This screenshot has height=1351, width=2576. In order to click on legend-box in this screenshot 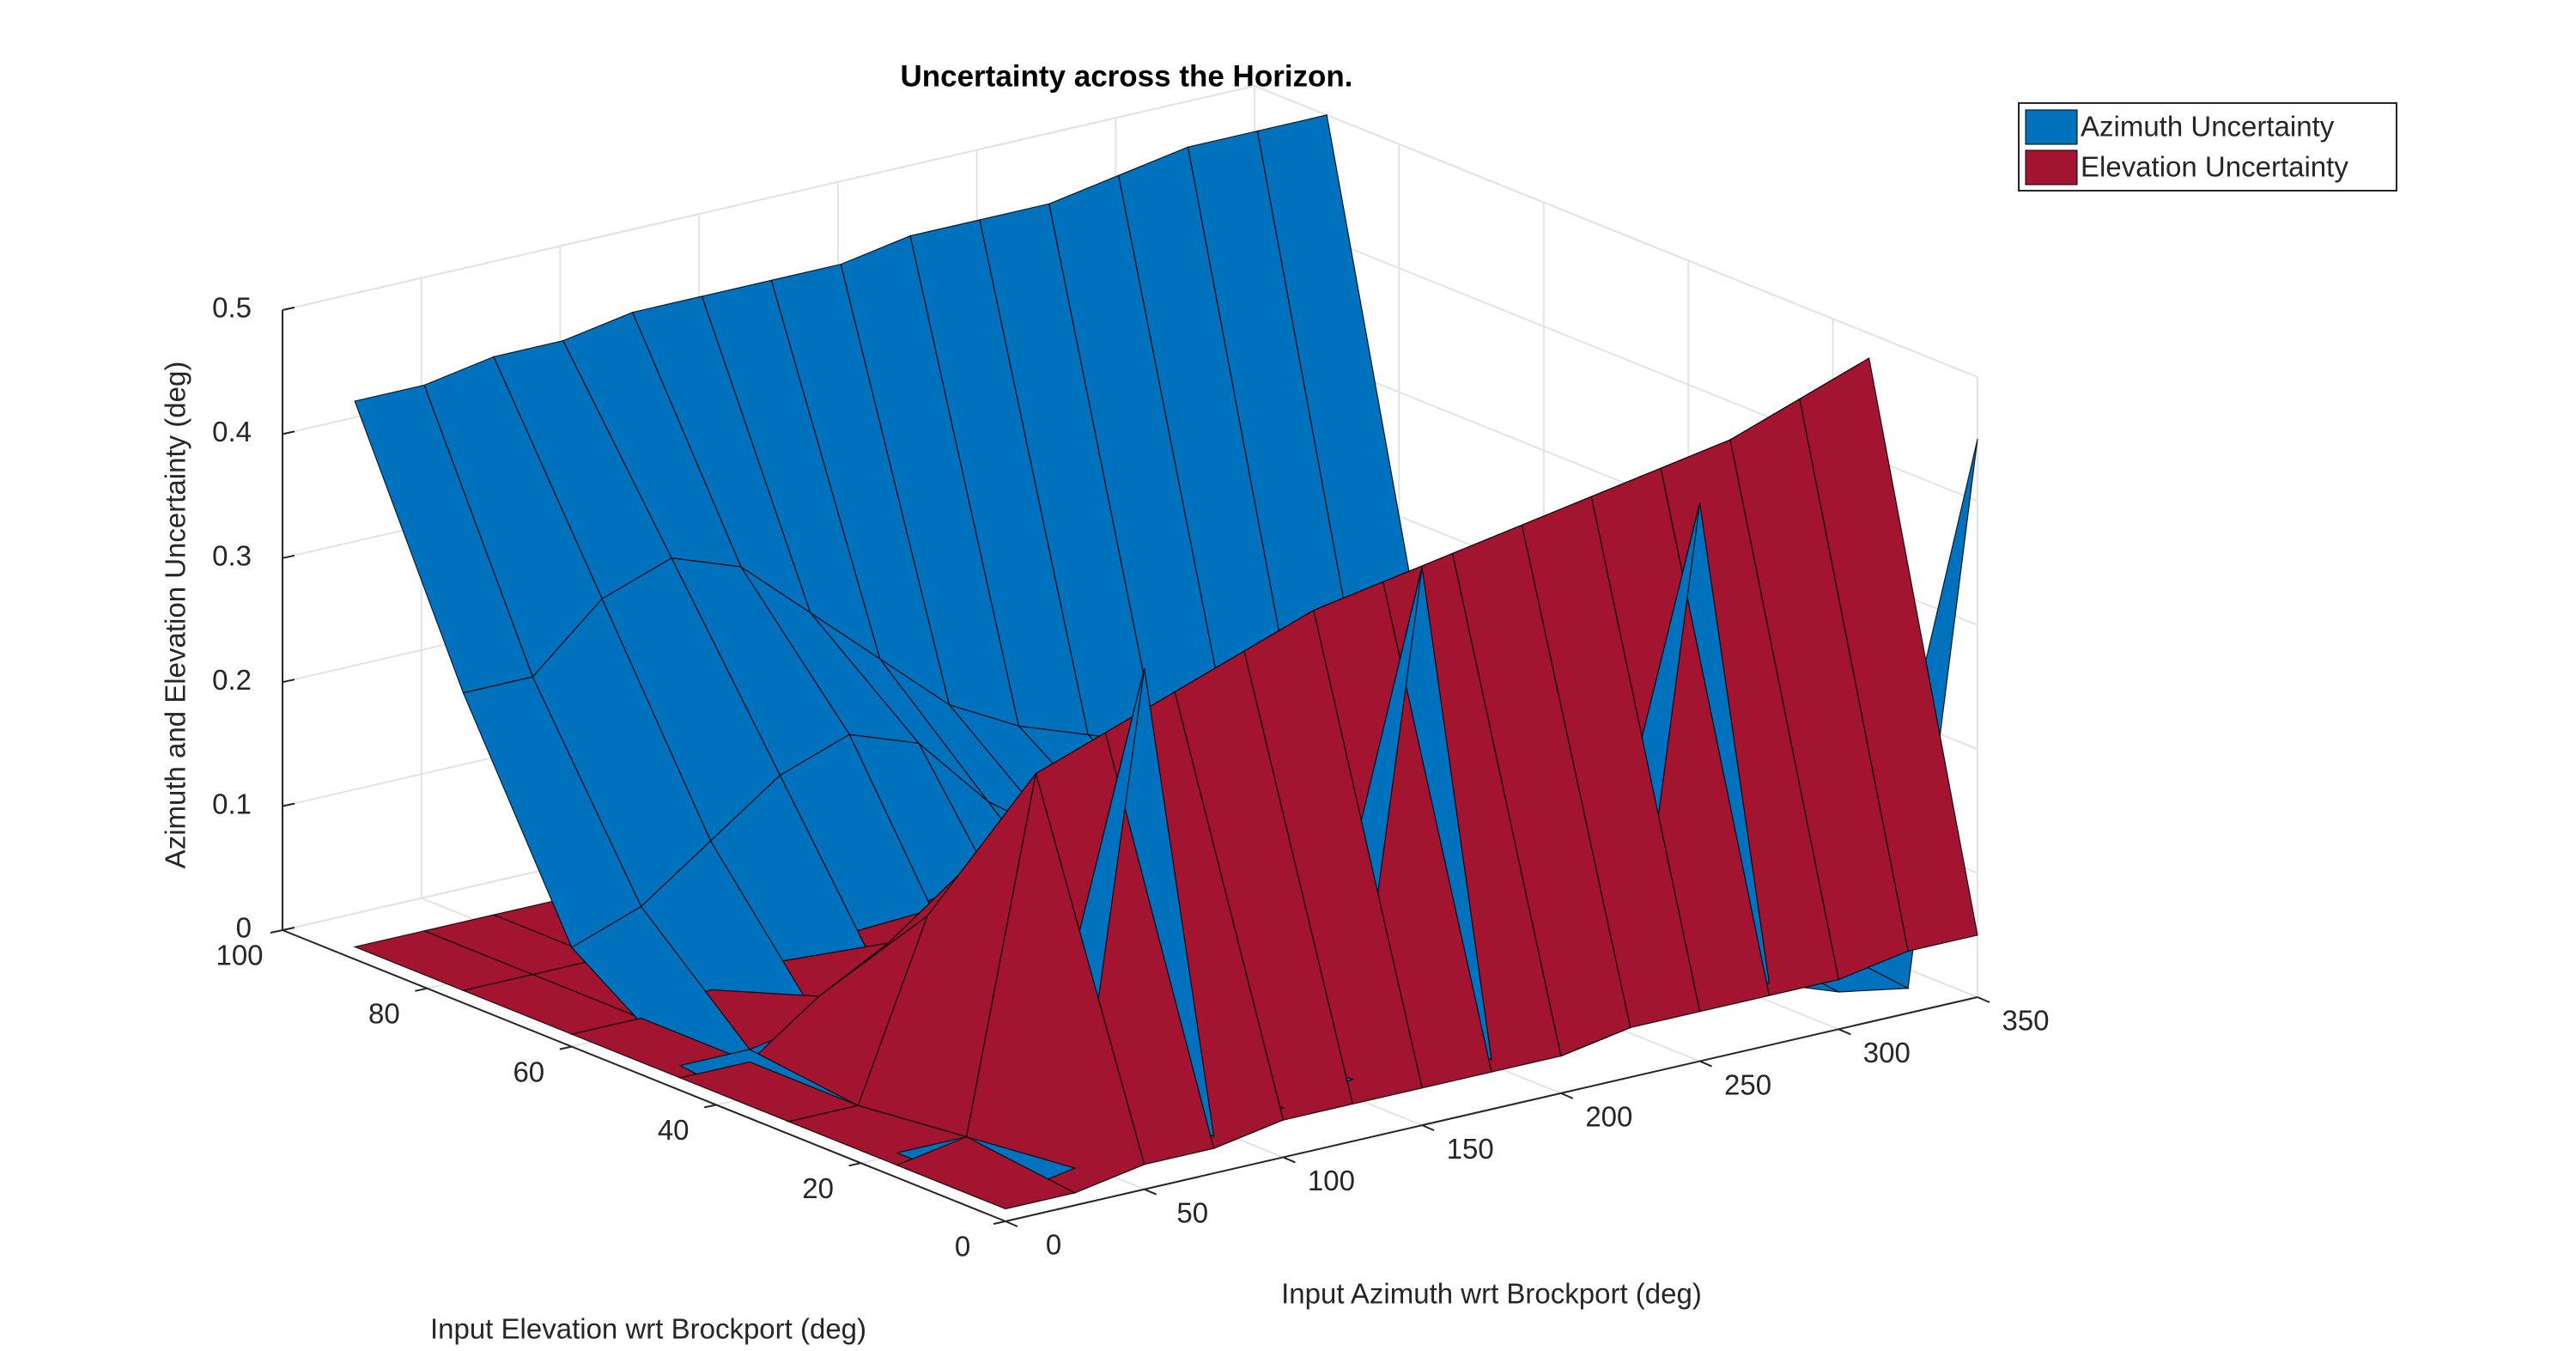, I will do `click(2207, 147)`.